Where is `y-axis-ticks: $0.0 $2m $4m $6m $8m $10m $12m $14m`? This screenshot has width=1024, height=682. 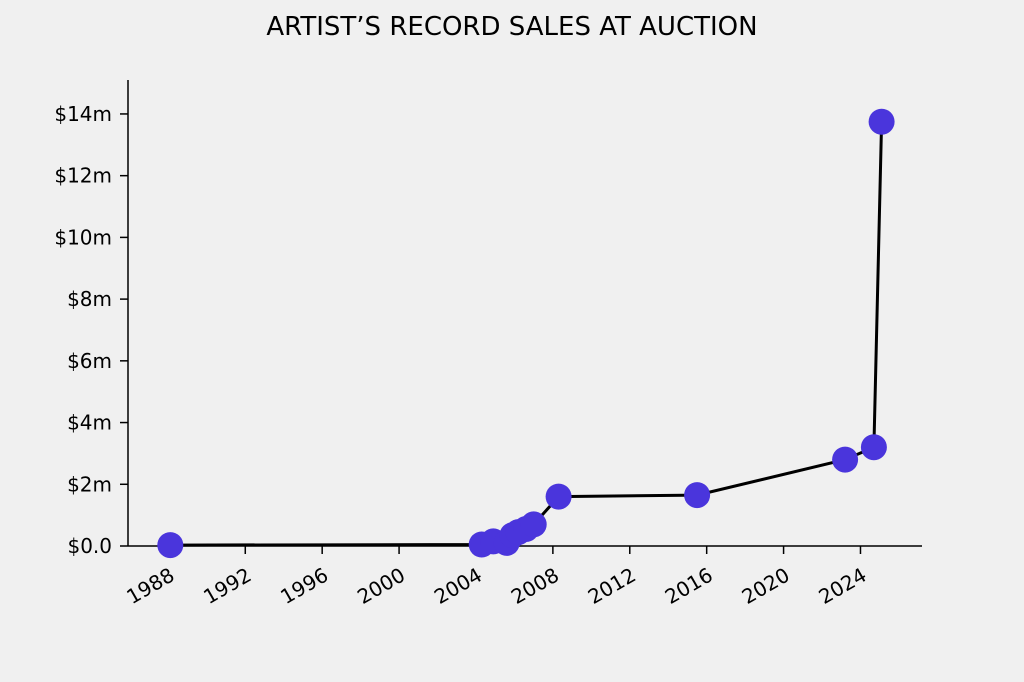
y-axis-ticks: $0.0 $2m $4m $6m $8m $10m $12m $14m is located at coordinates (91, 330).